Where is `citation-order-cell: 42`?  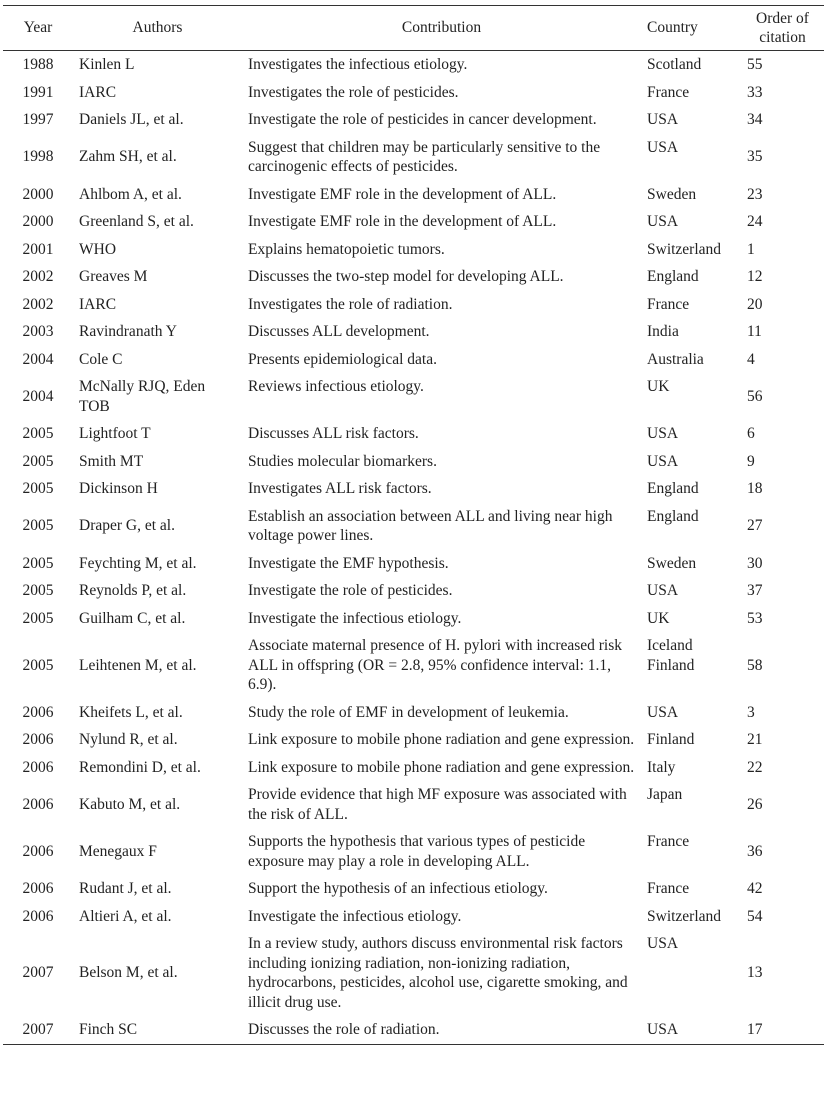
citation-order-cell: 42 is located at coordinates (755, 888).